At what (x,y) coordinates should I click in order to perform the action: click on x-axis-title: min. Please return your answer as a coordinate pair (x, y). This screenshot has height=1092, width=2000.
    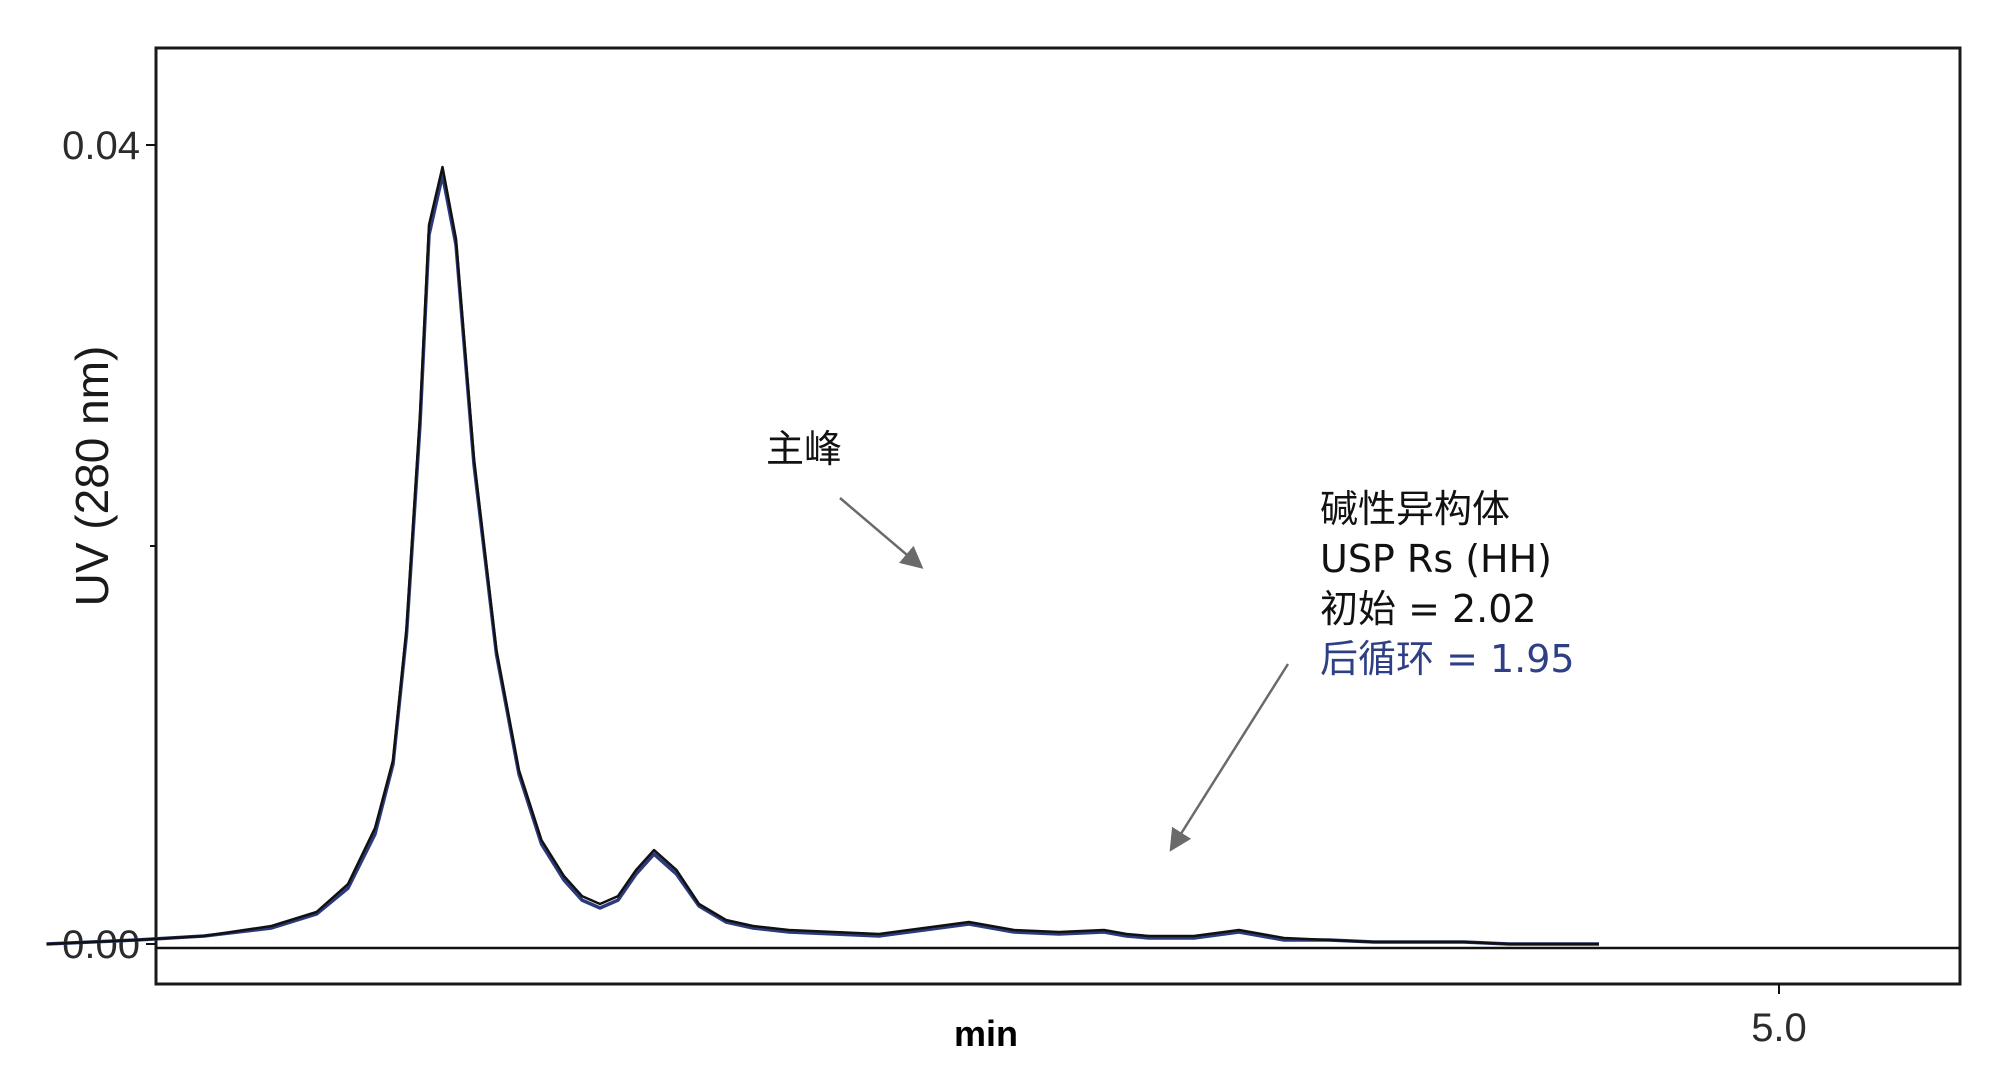
    Looking at the image, I should click on (986, 1033).